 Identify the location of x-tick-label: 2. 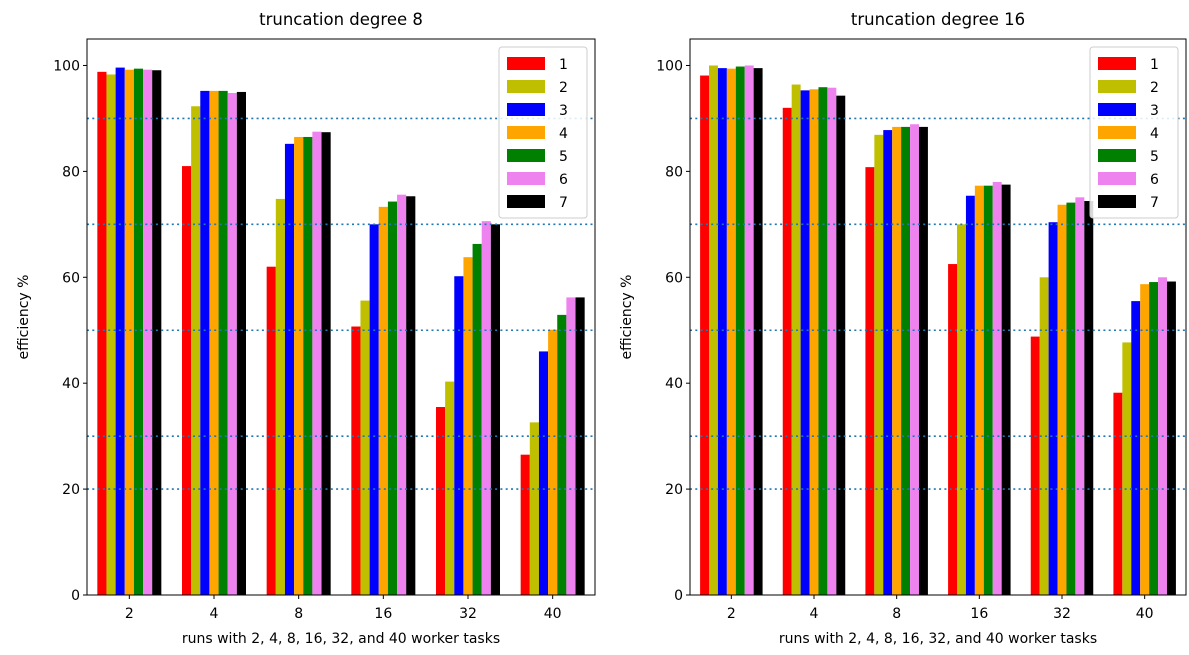
(129, 614).